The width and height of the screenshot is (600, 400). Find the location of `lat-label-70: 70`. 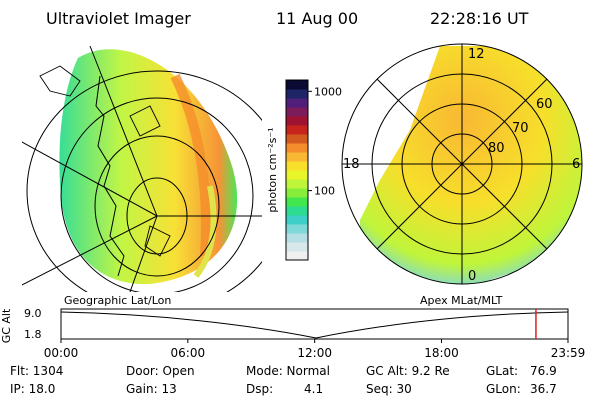

lat-label-70: 70 is located at coordinates (520, 128).